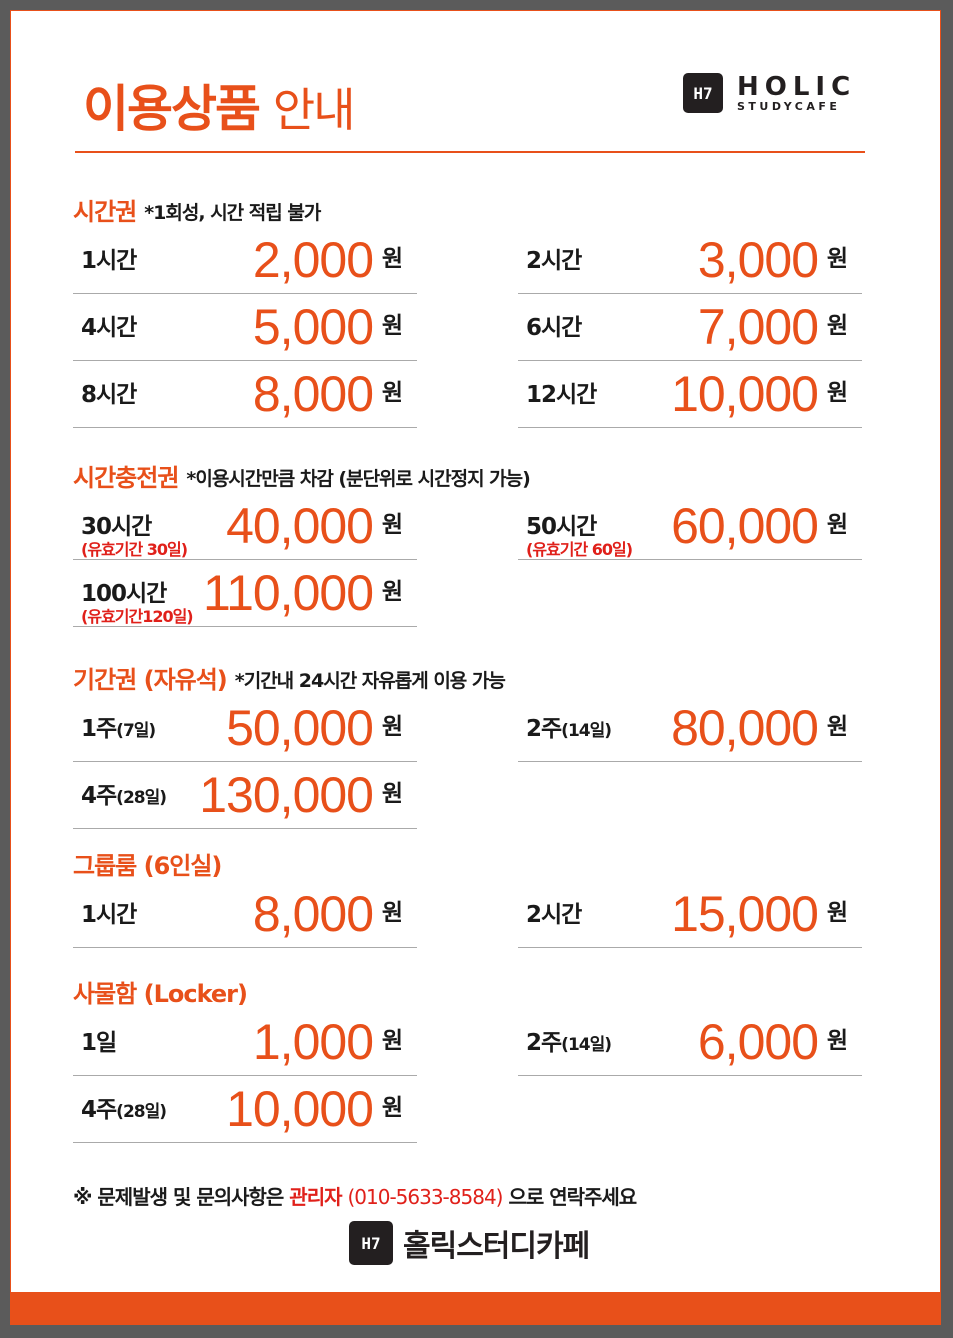 This screenshot has width=953, height=1338. I want to click on item-price: 3,000, so click(758, 260).